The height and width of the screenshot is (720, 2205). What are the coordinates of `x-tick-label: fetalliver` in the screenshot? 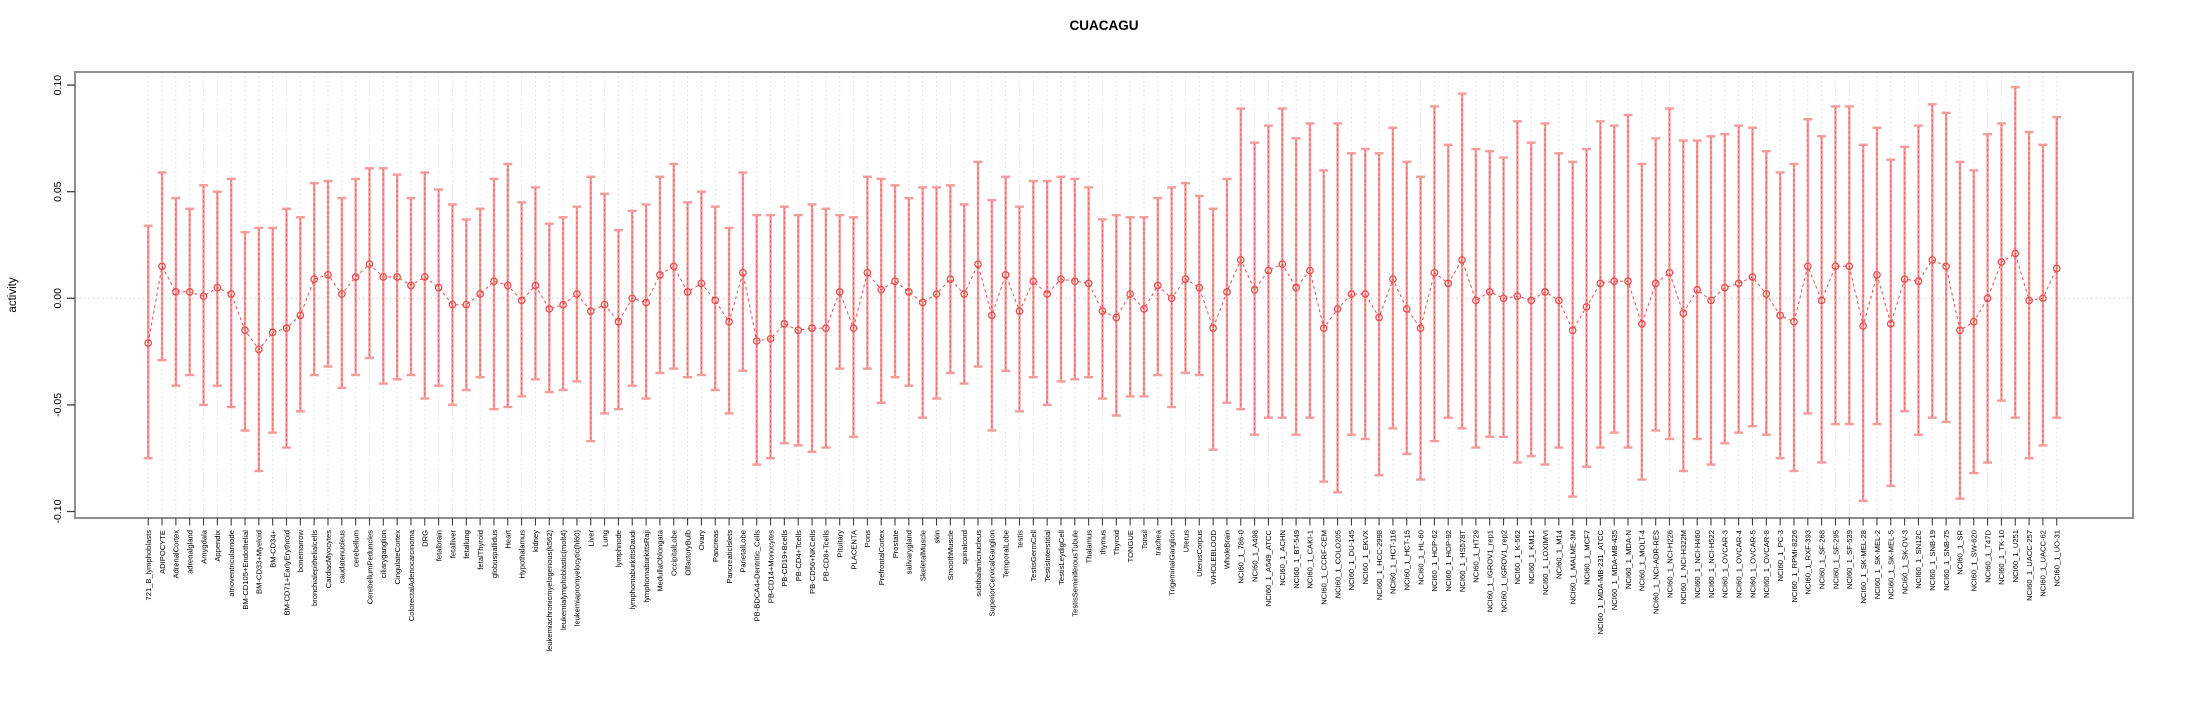 It's located at (452, 544).